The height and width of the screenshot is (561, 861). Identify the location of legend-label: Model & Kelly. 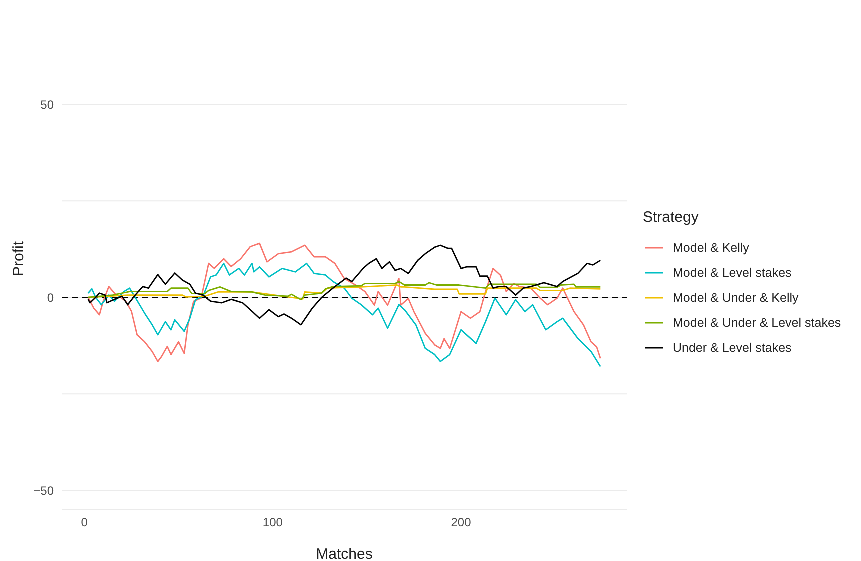
(711, 248).